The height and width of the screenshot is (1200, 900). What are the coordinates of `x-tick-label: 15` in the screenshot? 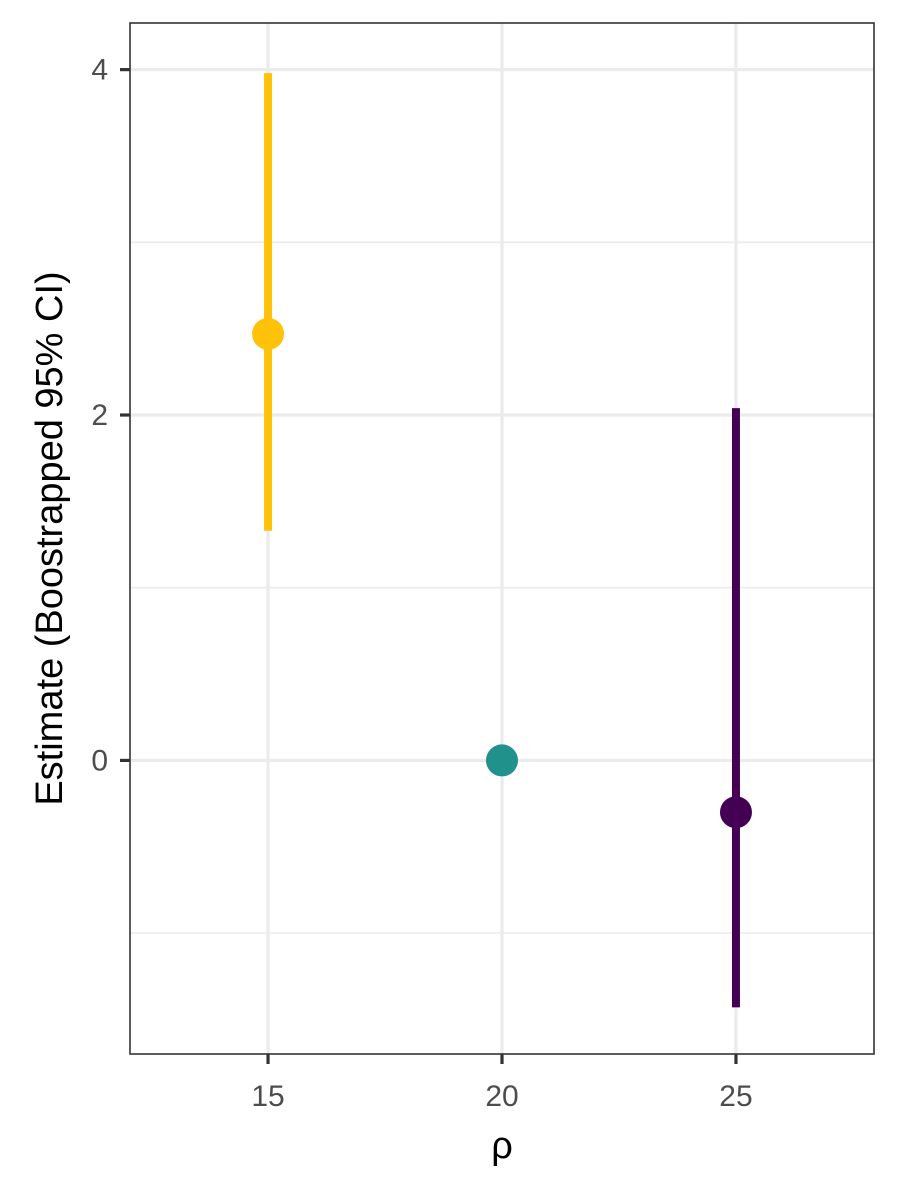 It's located at (267, 1096).